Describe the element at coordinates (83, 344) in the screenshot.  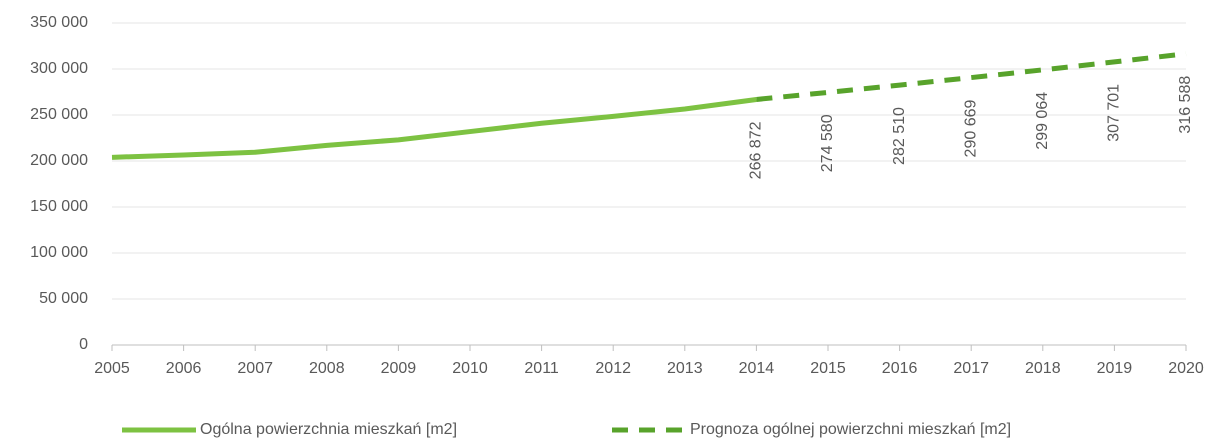
I see `y-tick-label: 0` at that location.